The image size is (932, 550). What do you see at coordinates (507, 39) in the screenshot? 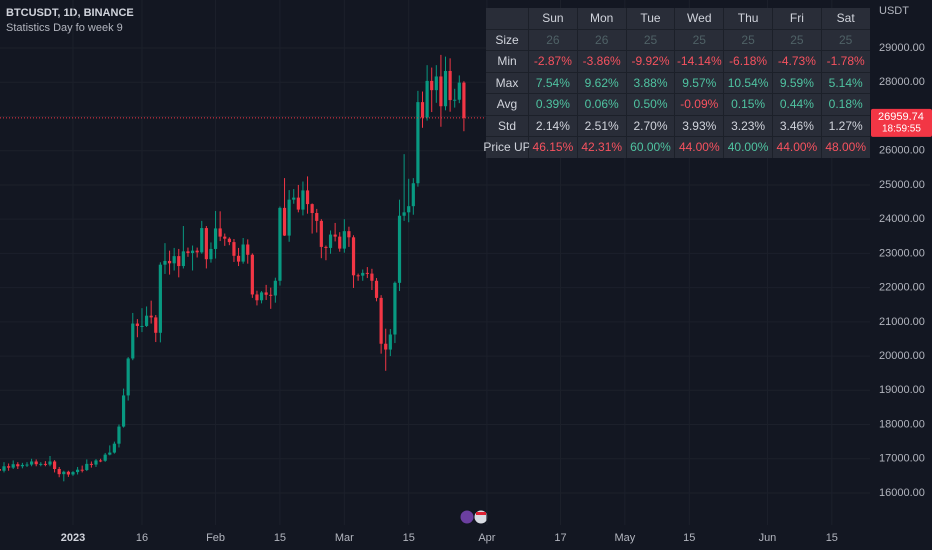
I see `row-label: Size` at bounding box center [507, 39].